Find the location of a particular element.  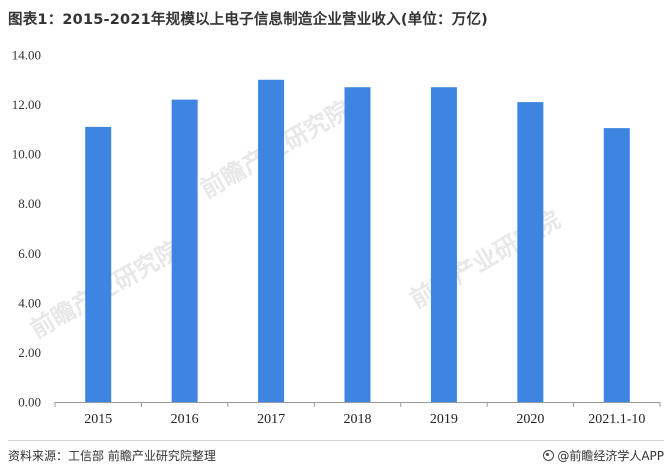

qianzhan-logo-icon is located at coordinates (549, 455).